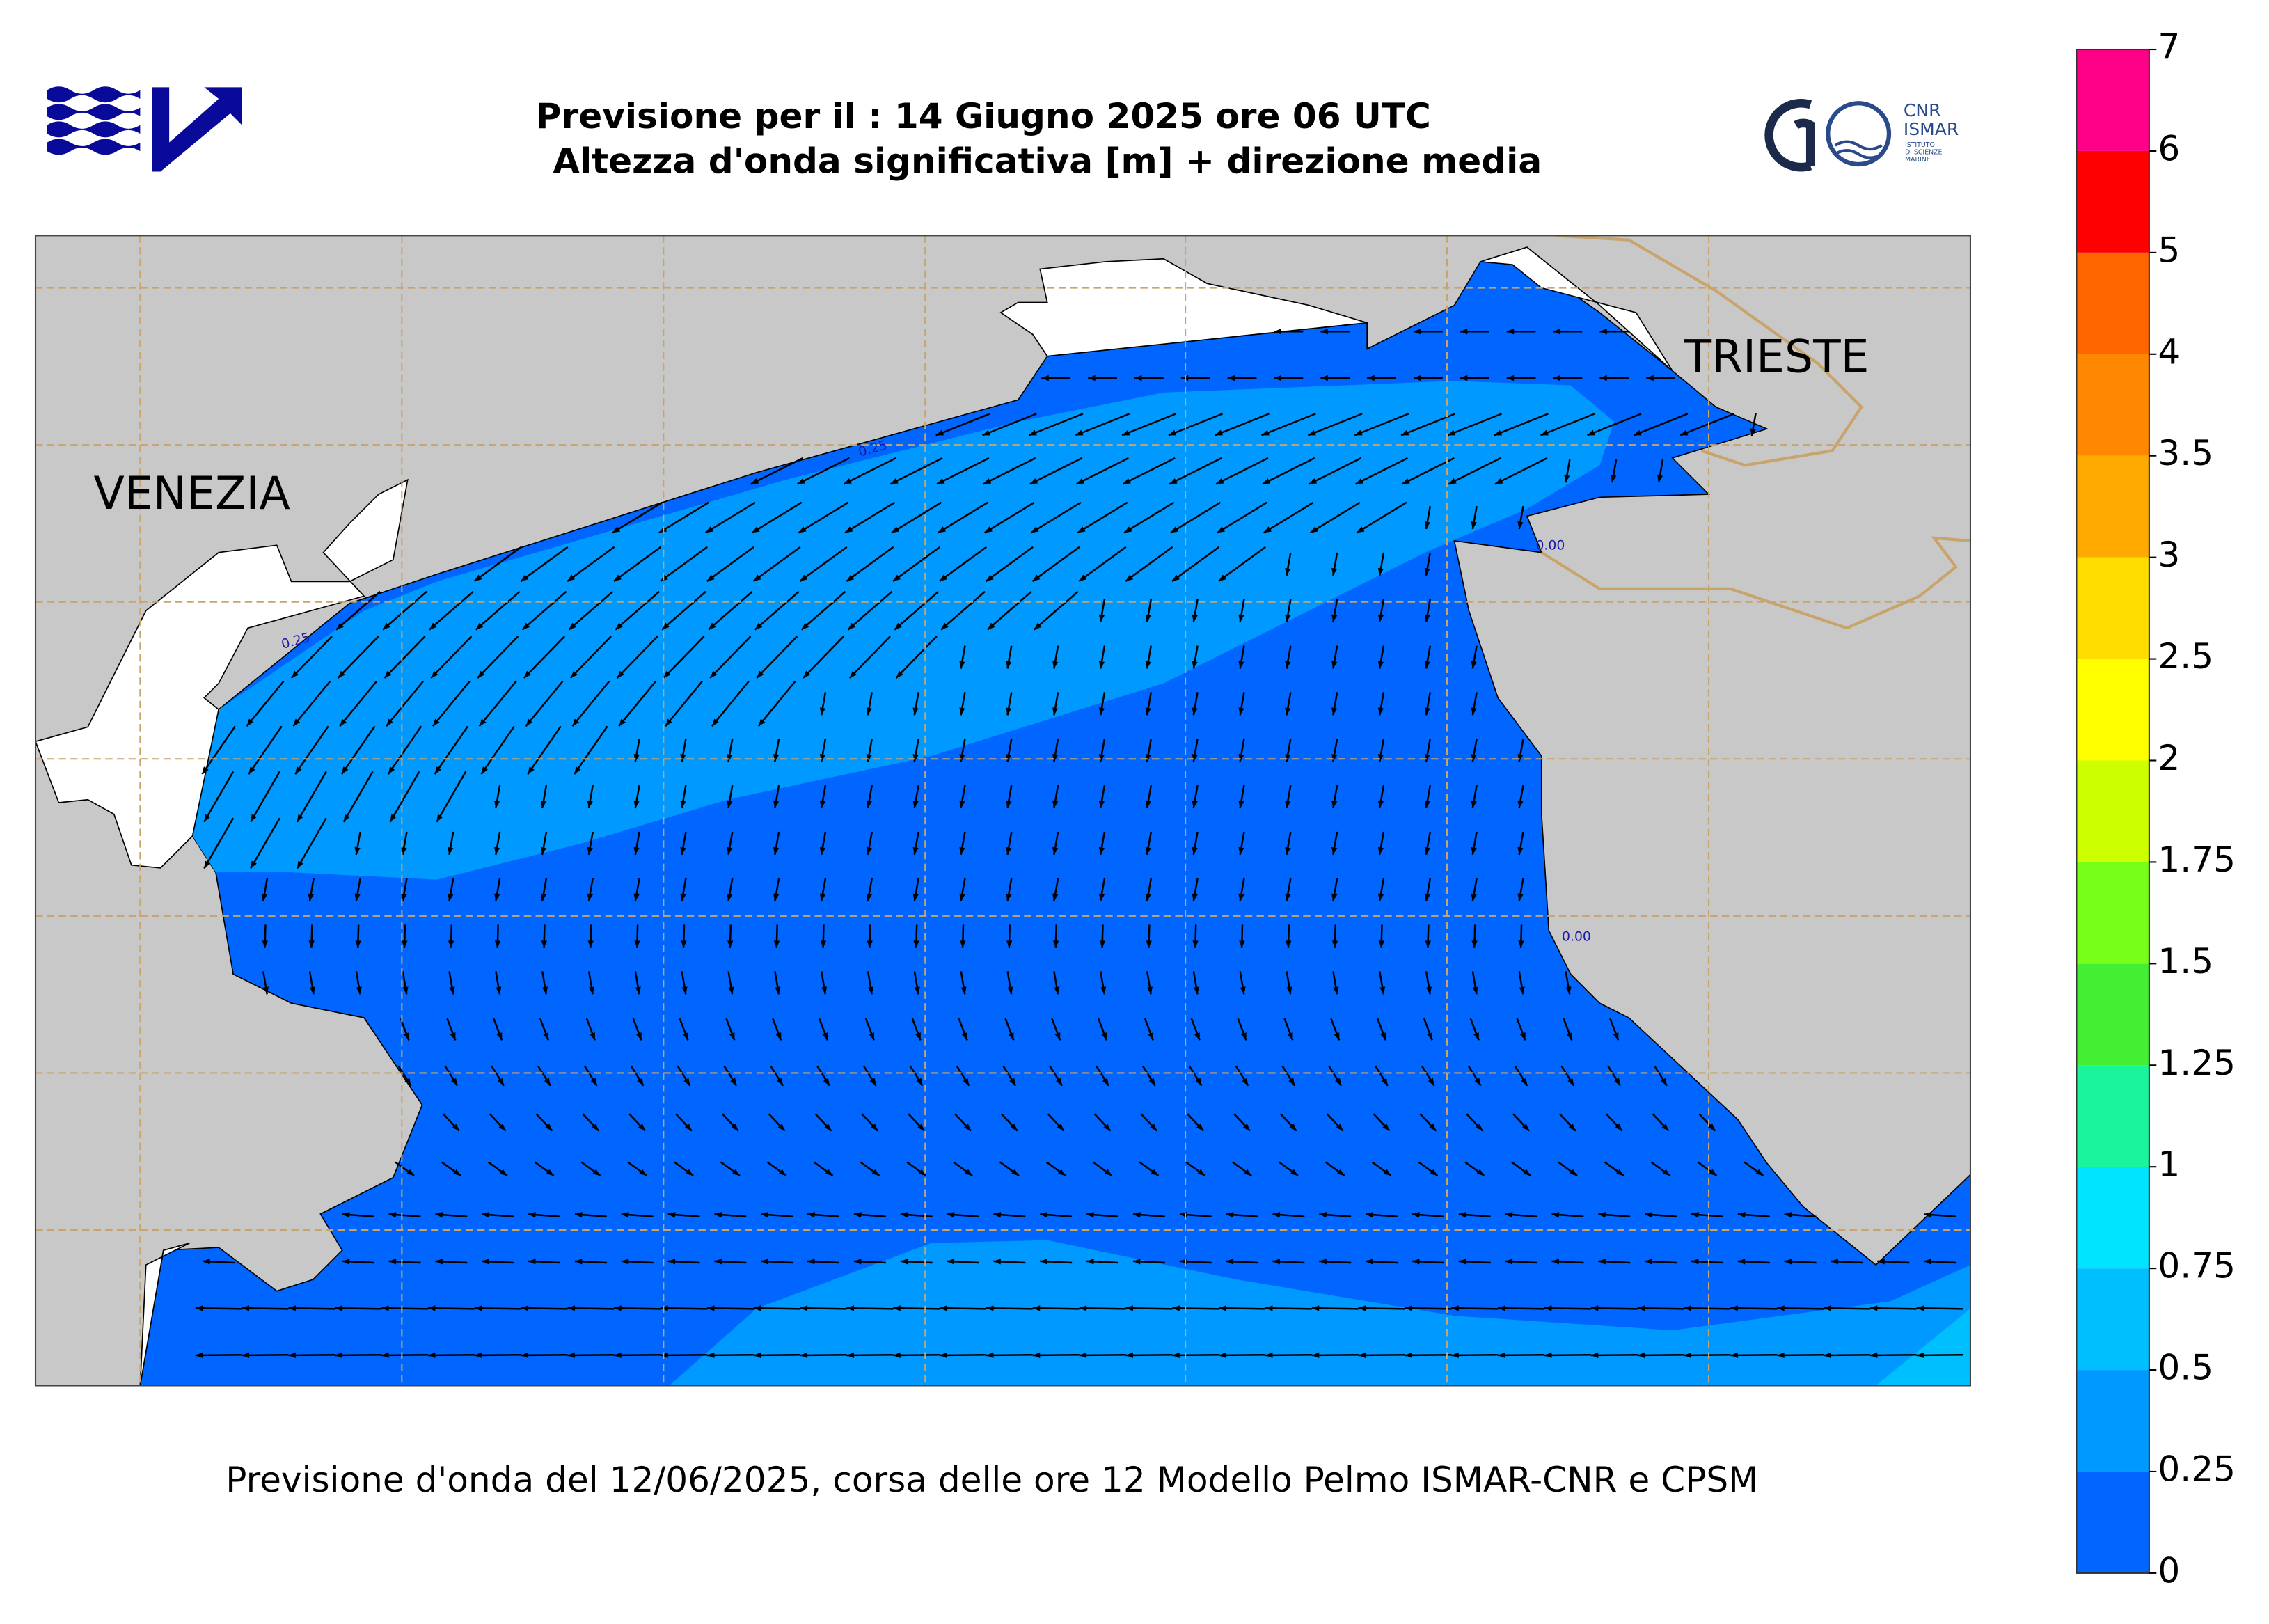 The image size is (2269, 1624). Describe the element at coordinates (1924, 152) in the screenshot. I see `logo-text: DI SCIENZE` at that location.